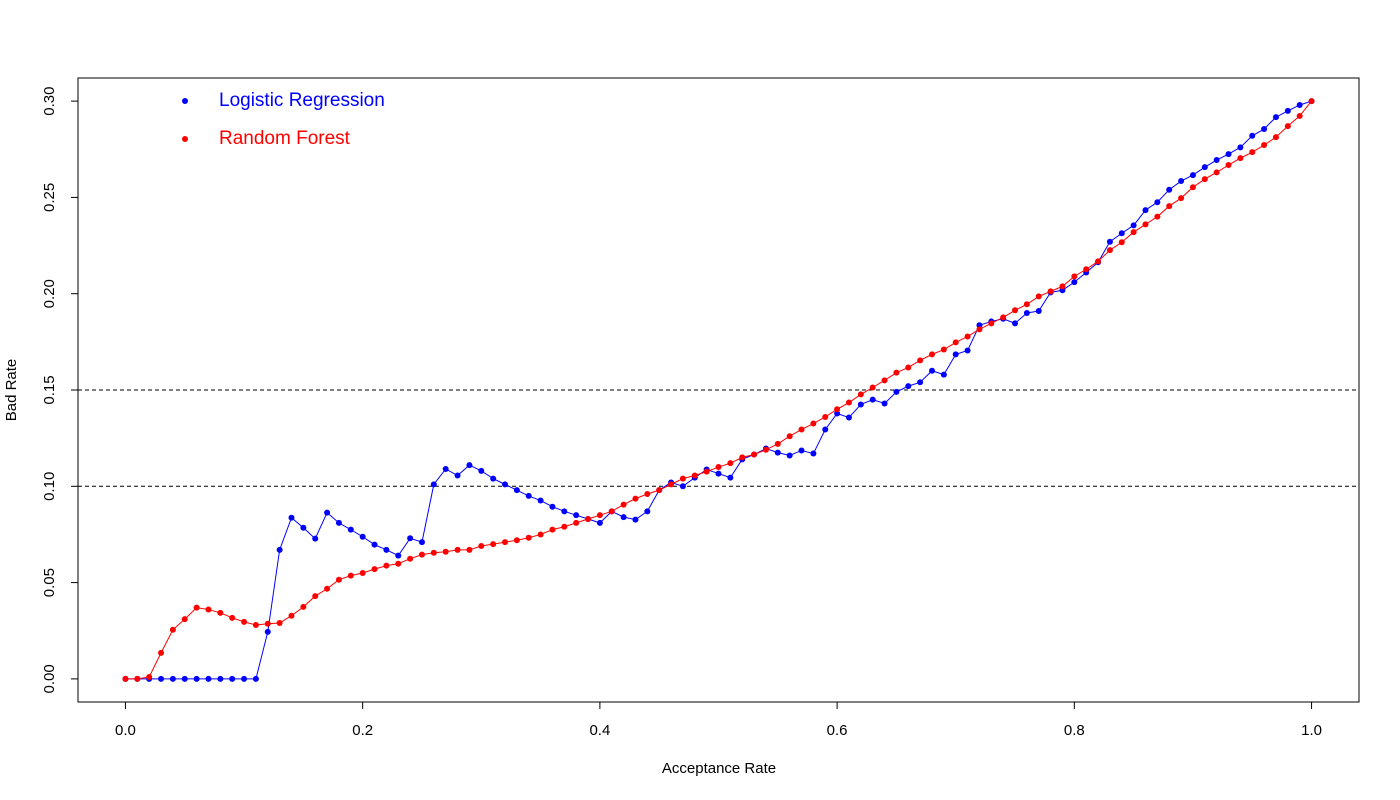 This screenshot has width=1400, height=800. Describe the element at coordinates (1311, 730) in the screenshot. I see `x-tick-label: 1.0` at that location.